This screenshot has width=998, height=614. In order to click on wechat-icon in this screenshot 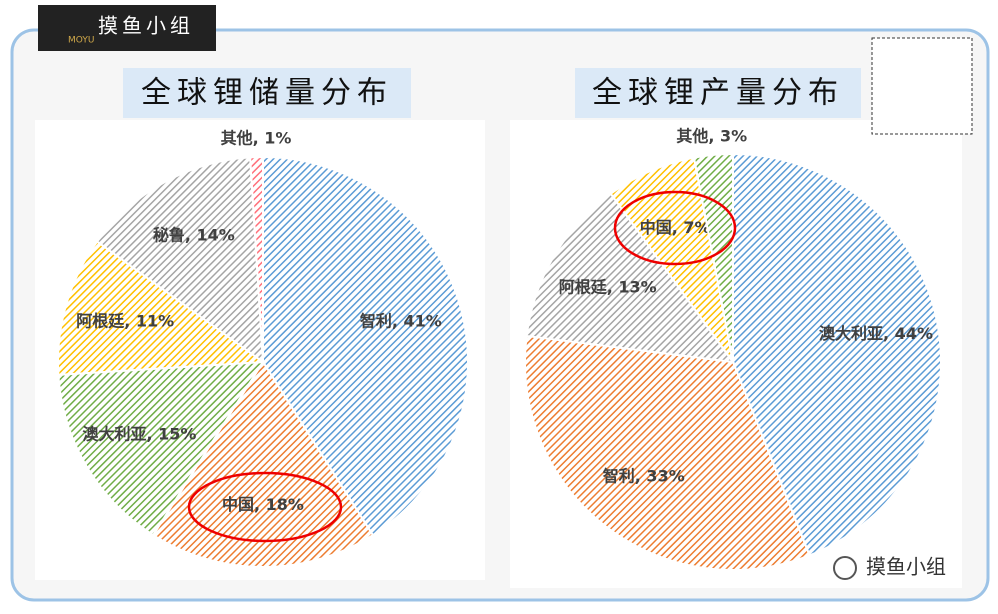, I will do `click(845, 568)`.